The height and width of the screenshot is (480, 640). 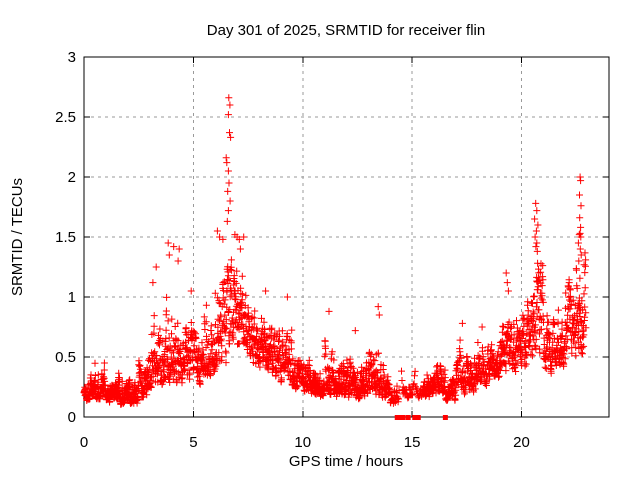 What do you see at coordinates (84, 442) in the screenshot?
I see `x-tick-label: 0` at bounding box center [84, 442].